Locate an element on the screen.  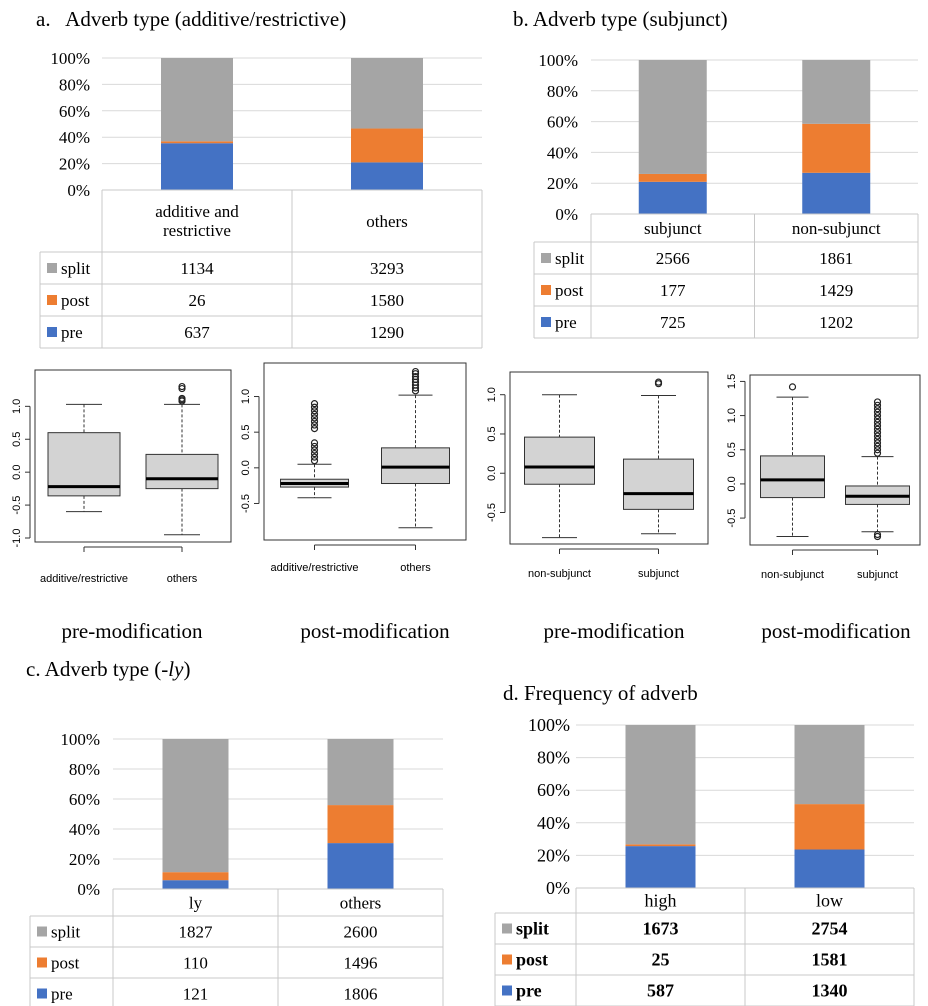
chart-b-table-value: 1429 is located at coordinates (836, 290).